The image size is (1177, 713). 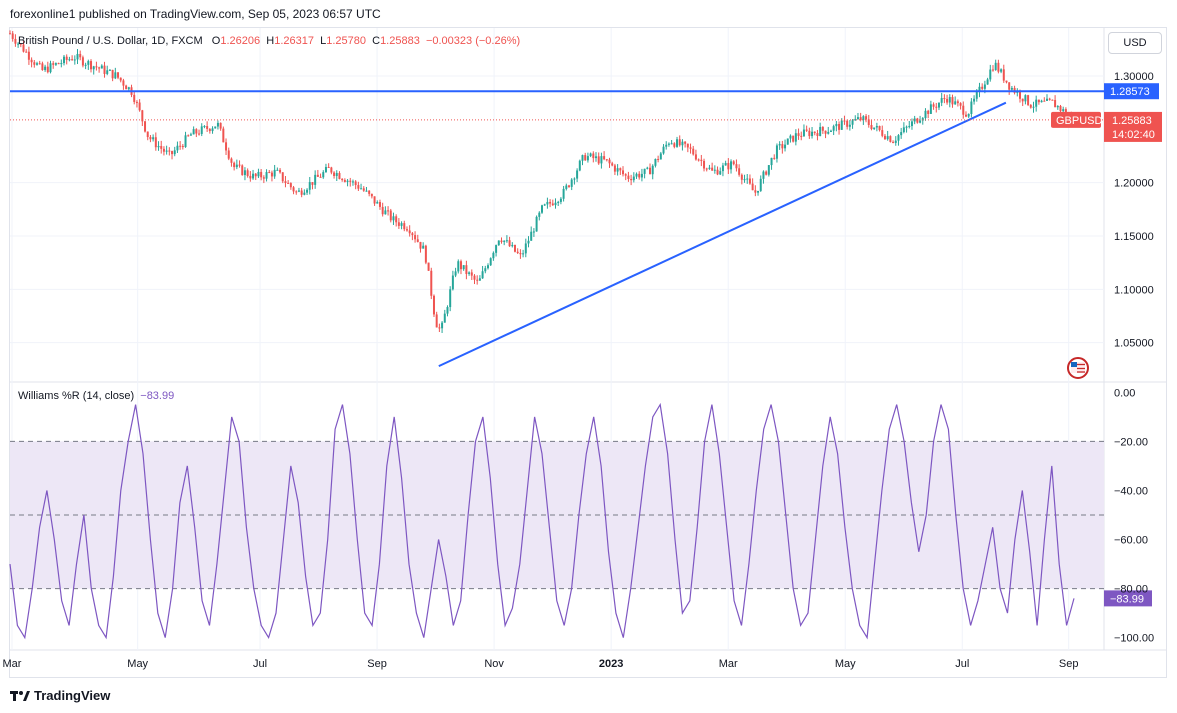 I want to click on symbol-tag-bg, so click(x=1076, y=119).